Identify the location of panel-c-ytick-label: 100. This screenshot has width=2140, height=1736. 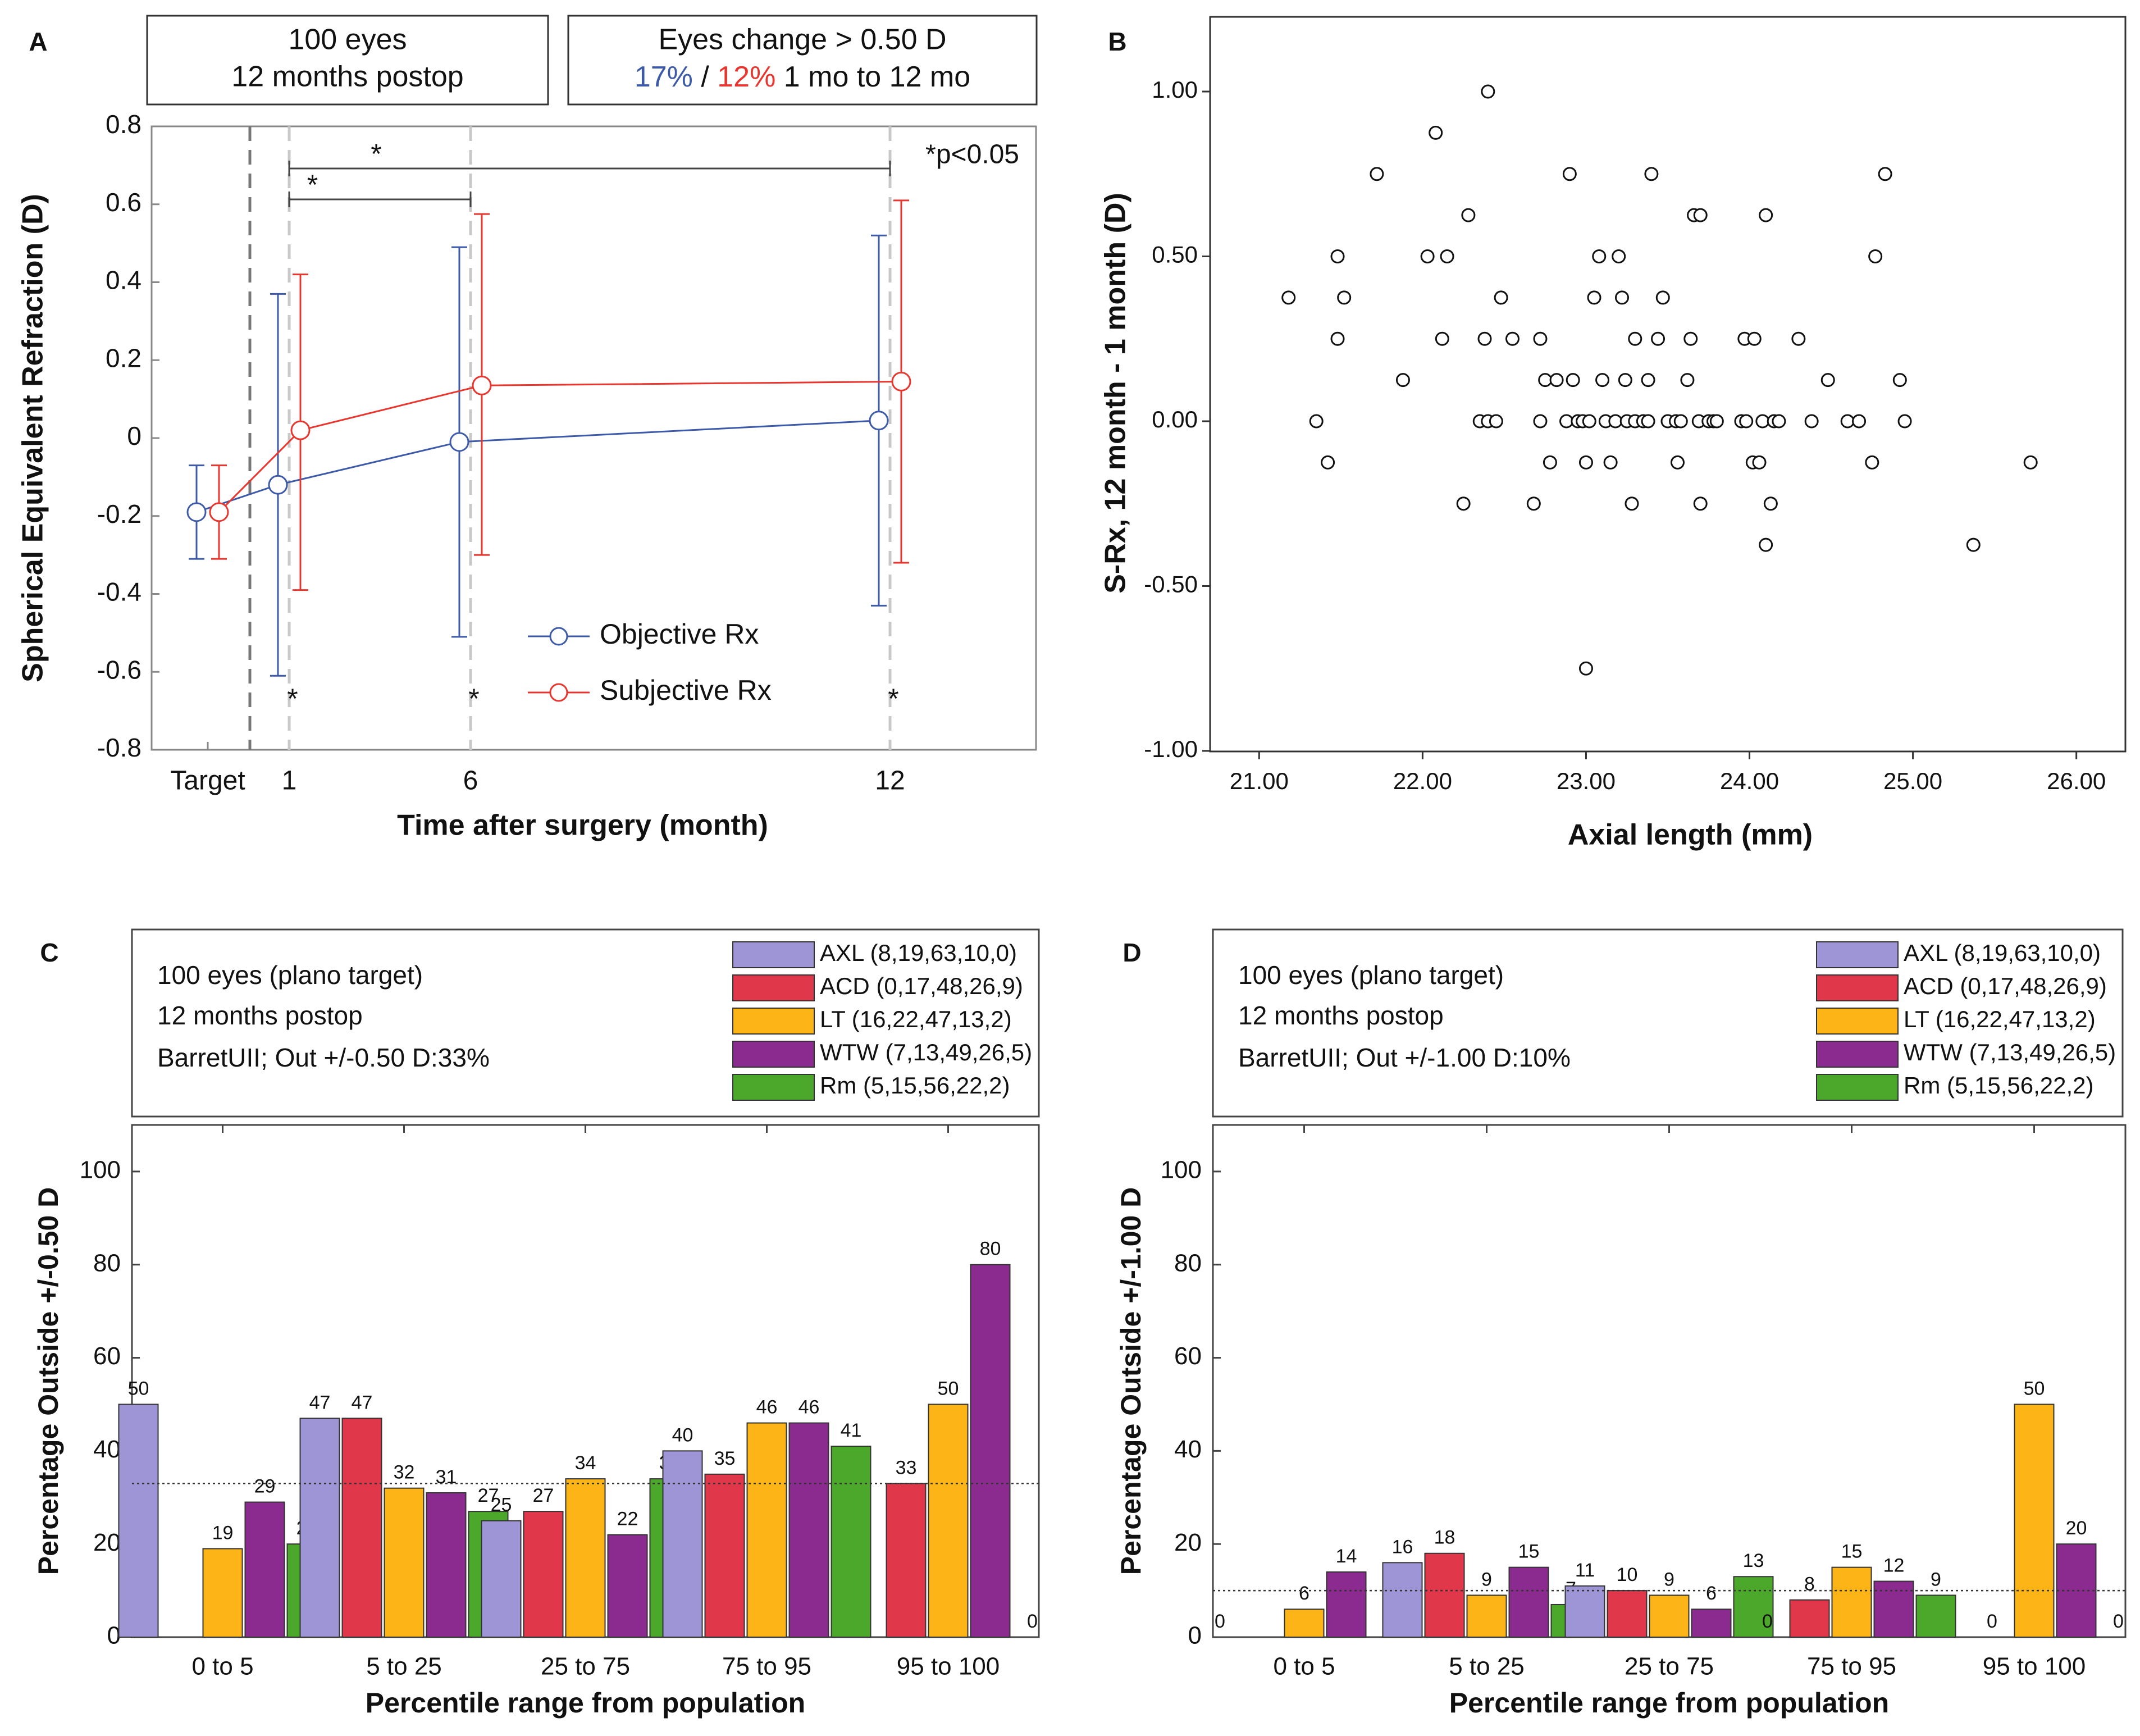
(100, 1170).